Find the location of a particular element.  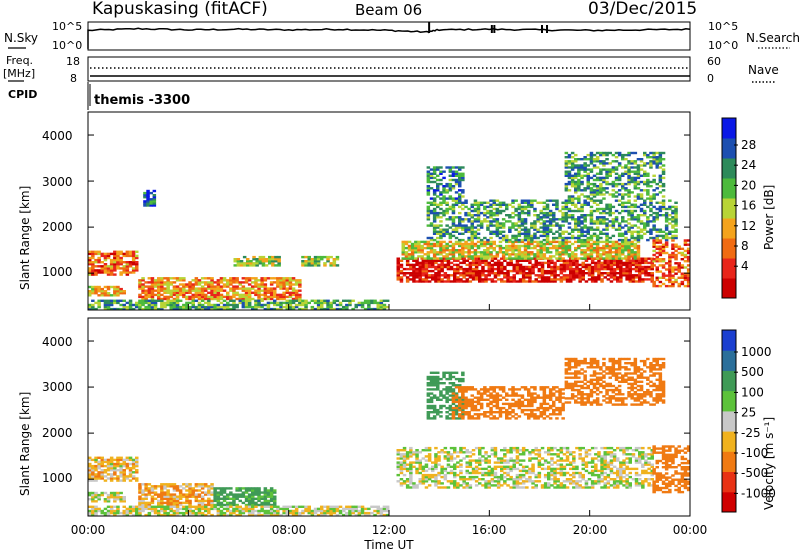

noise-right-tick-top: 10^5 is located at coordinates (723, 26).